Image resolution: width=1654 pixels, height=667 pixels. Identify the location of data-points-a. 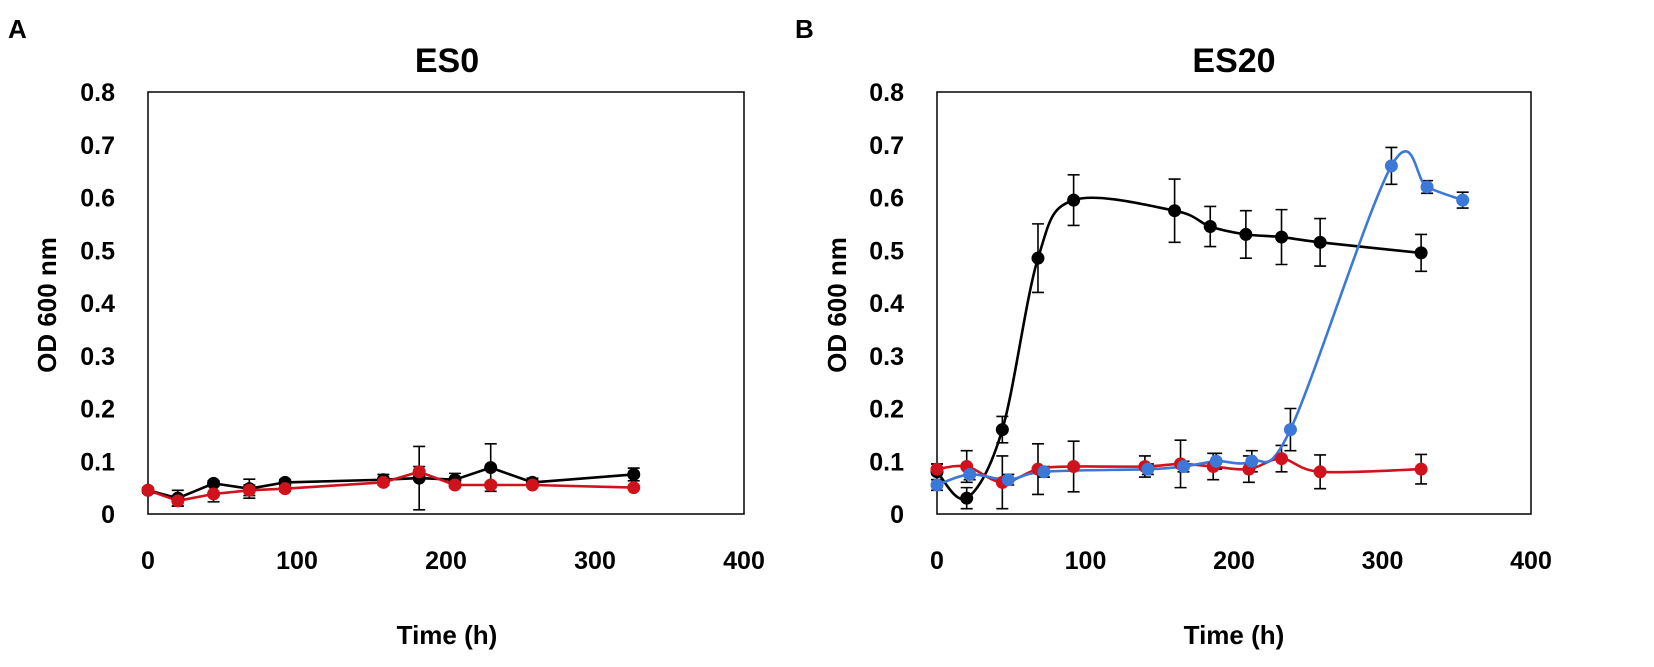
(391, 484).